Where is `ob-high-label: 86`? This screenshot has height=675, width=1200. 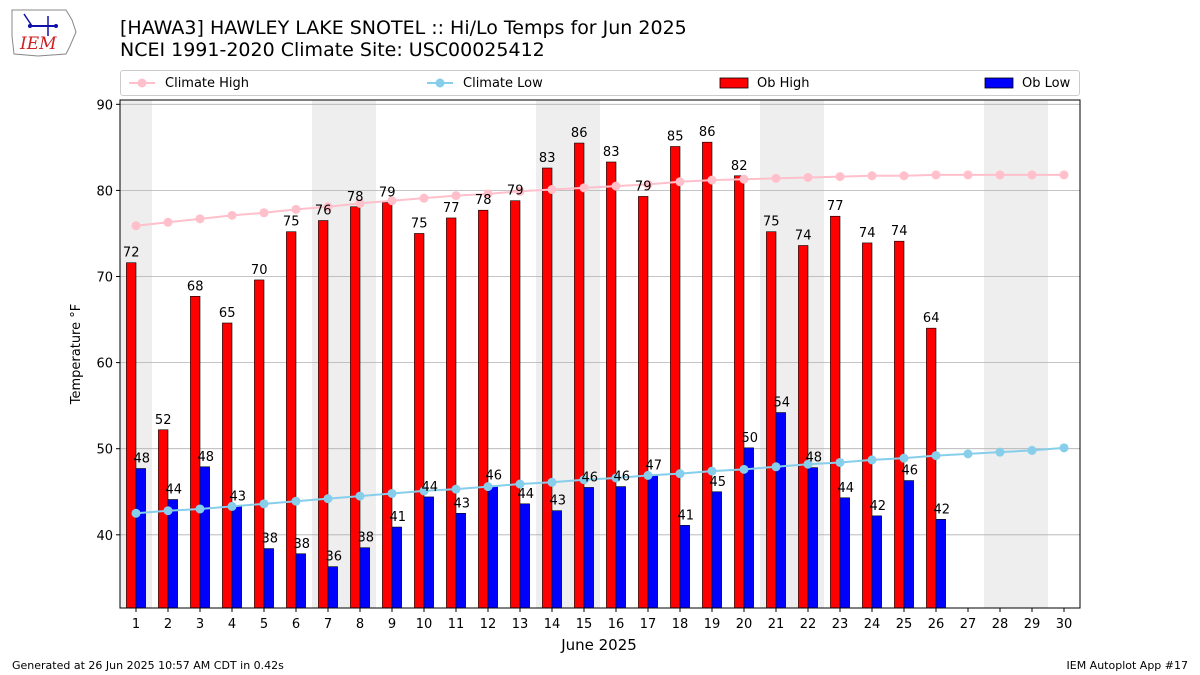
ob-high-label: 86 is located at coordinates (579, 133).